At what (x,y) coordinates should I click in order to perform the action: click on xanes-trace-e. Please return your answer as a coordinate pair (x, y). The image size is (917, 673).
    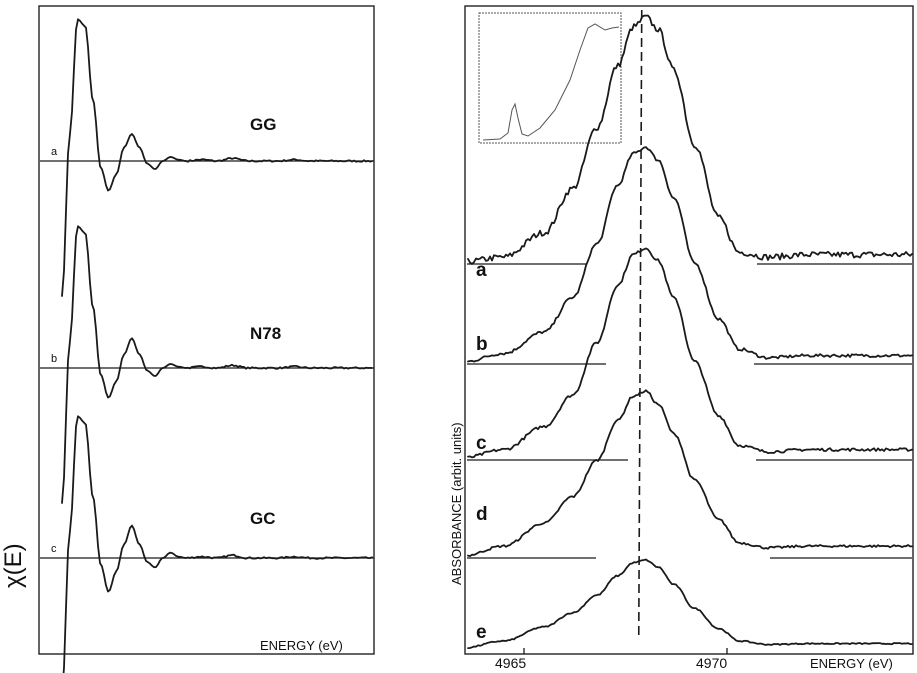
    Looking at the image, I should click on (690, 603).